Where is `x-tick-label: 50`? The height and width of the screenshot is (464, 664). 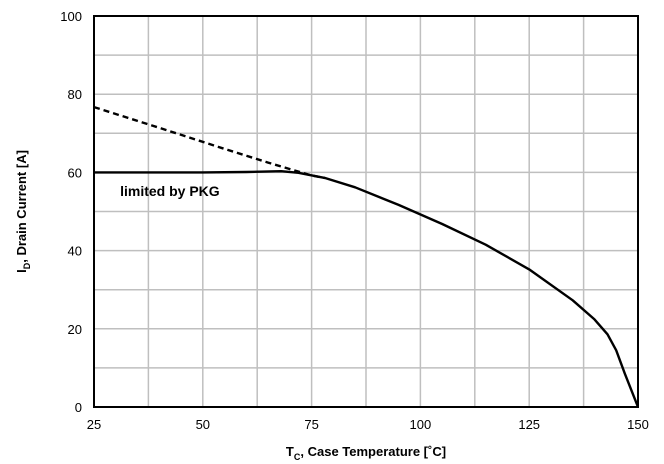
x-tick-label: 50 is located at coordinates (203, 424).